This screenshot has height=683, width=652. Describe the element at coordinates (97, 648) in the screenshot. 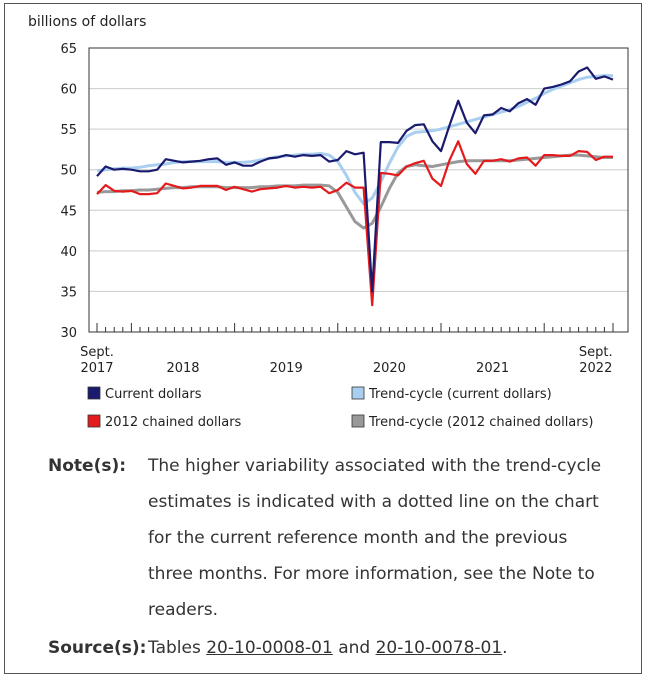

I see `source-label: Source(s):` at that location.